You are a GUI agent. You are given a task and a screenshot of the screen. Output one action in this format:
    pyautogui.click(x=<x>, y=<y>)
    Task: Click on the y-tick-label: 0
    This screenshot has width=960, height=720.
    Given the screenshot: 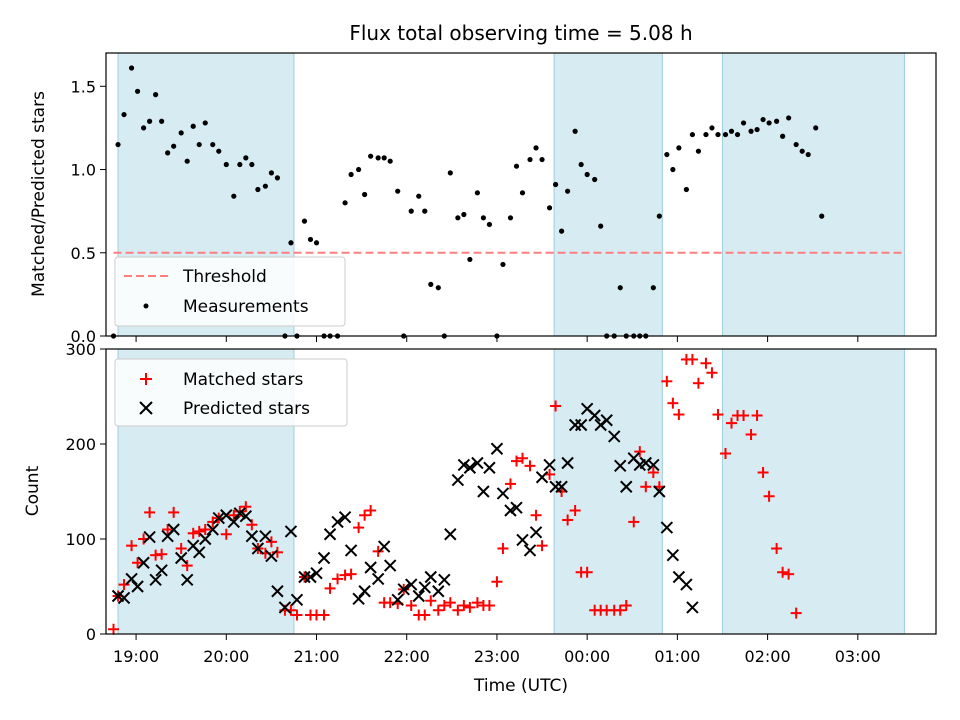 What is the action you would take?
    pyautogui.click(x=91, y=634)
    